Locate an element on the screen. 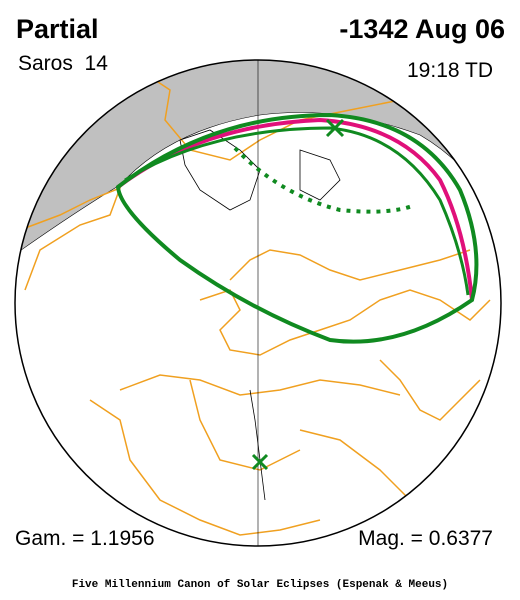 This screenshot has height=600, width=520. eclipse-type: Partial is located at coordinates (57, 29).